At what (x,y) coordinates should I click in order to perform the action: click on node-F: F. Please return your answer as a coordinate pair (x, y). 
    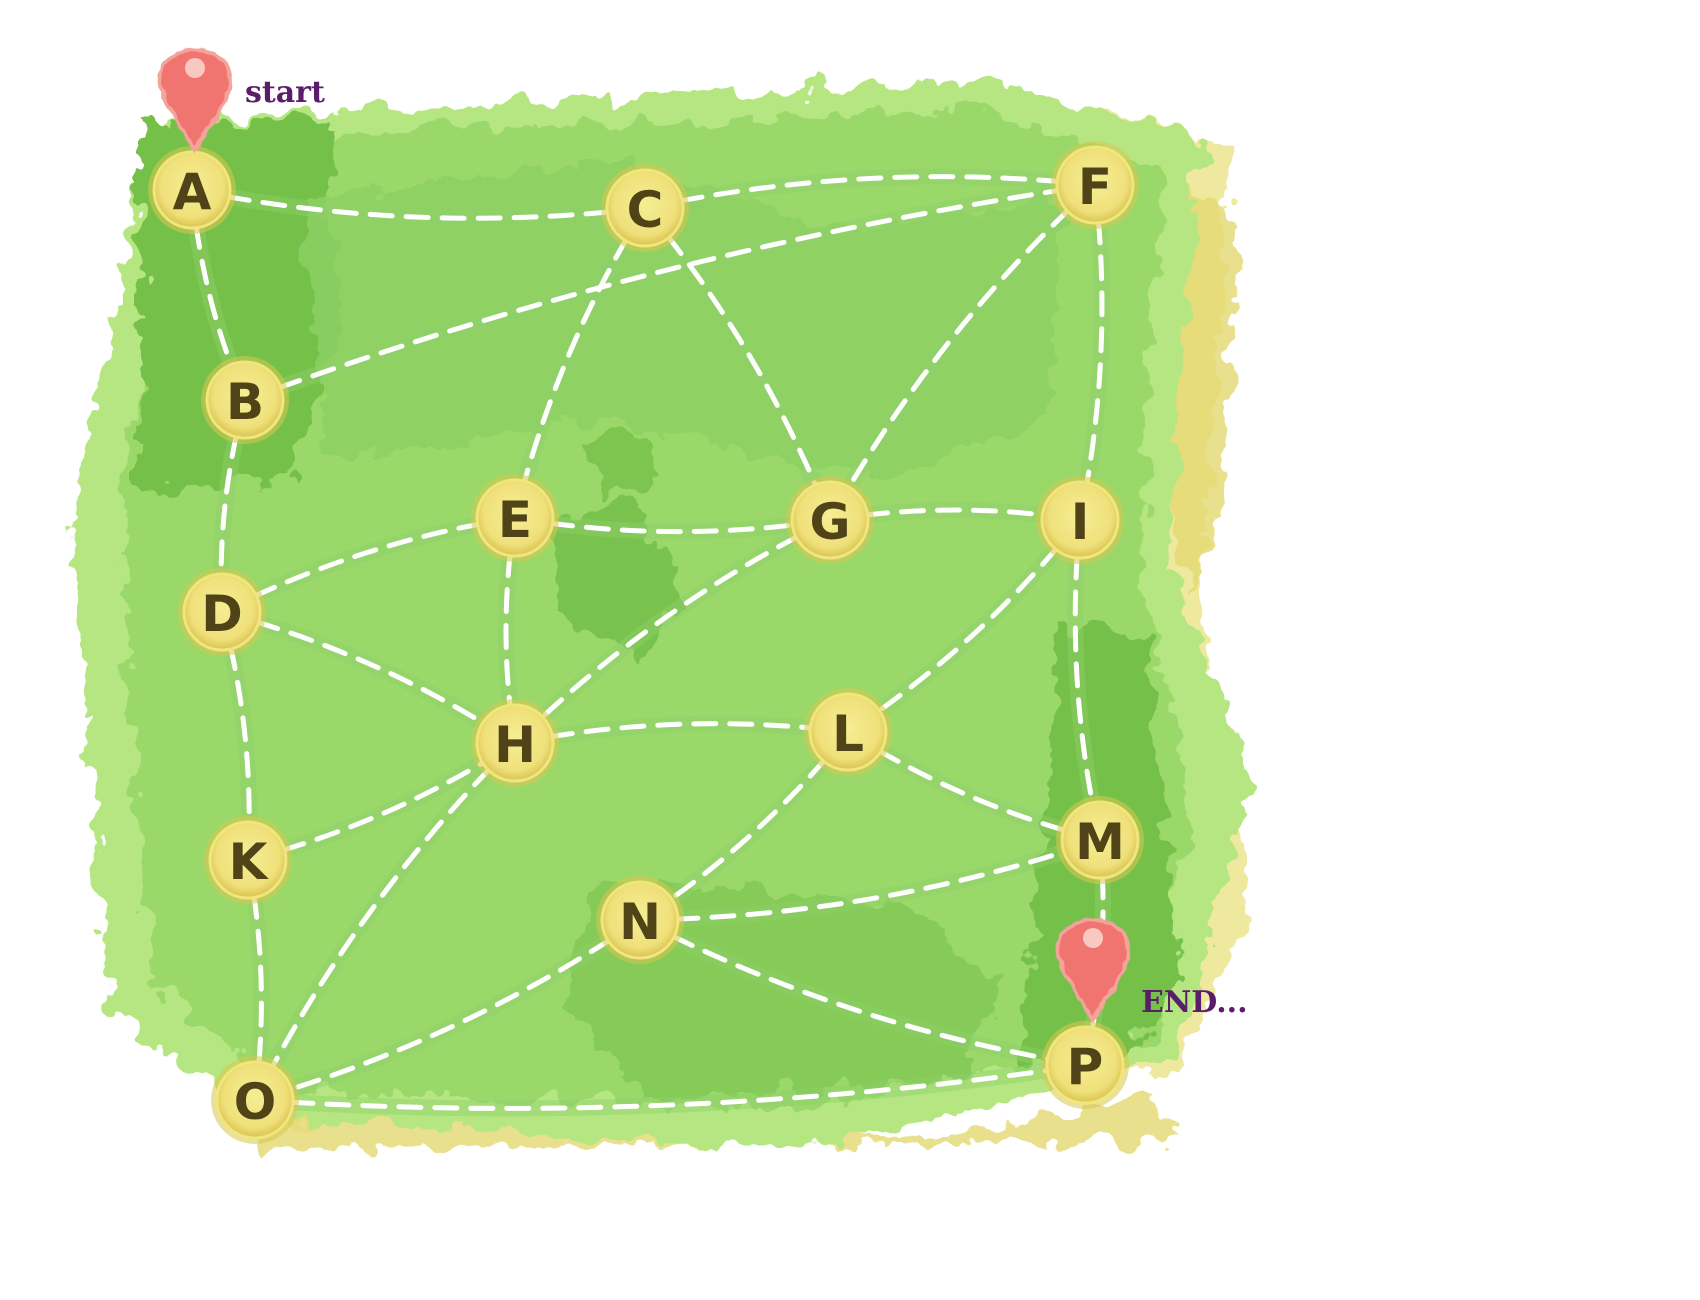
    Looking at the image, I should click on (1095, 185).